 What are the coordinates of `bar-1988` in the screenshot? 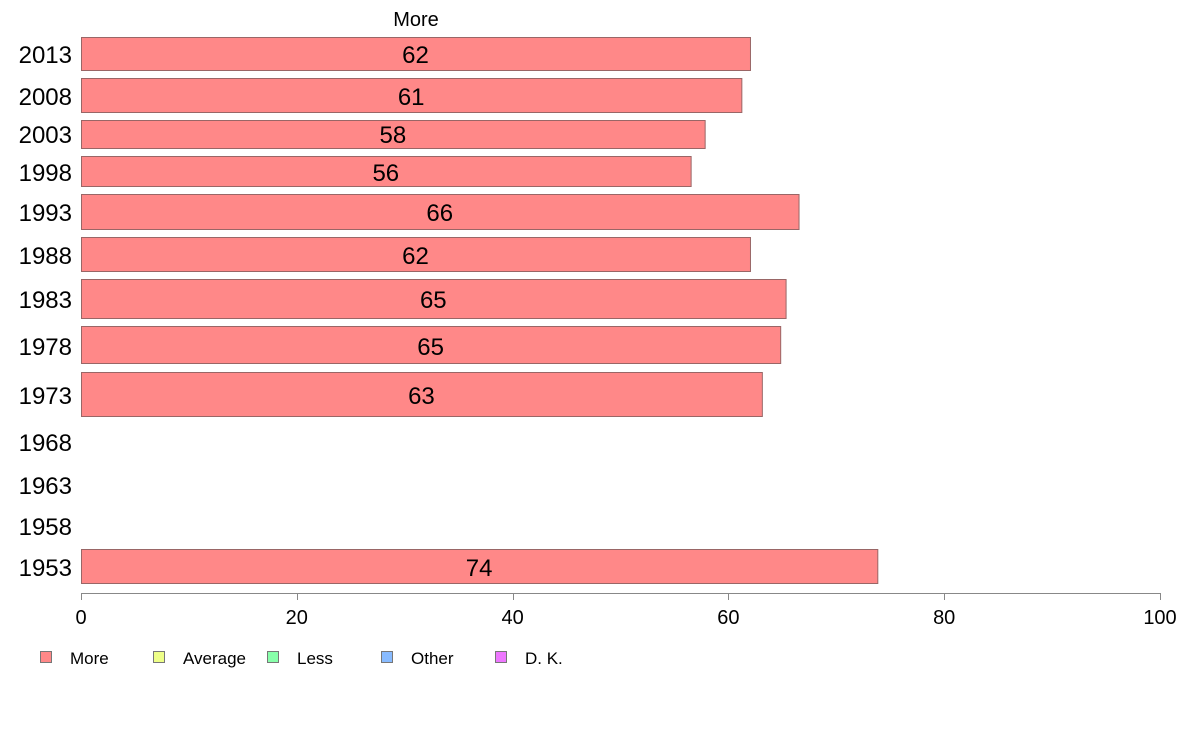 It's located at (416, 254).